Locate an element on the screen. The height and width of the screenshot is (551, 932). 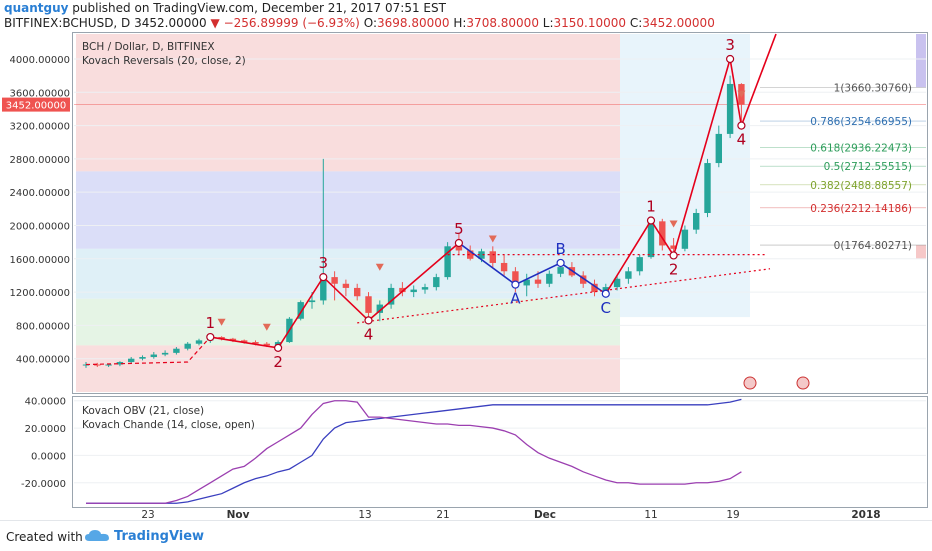
price-y-tick-label: 3200.00000 is located at coordinates (40, 127).